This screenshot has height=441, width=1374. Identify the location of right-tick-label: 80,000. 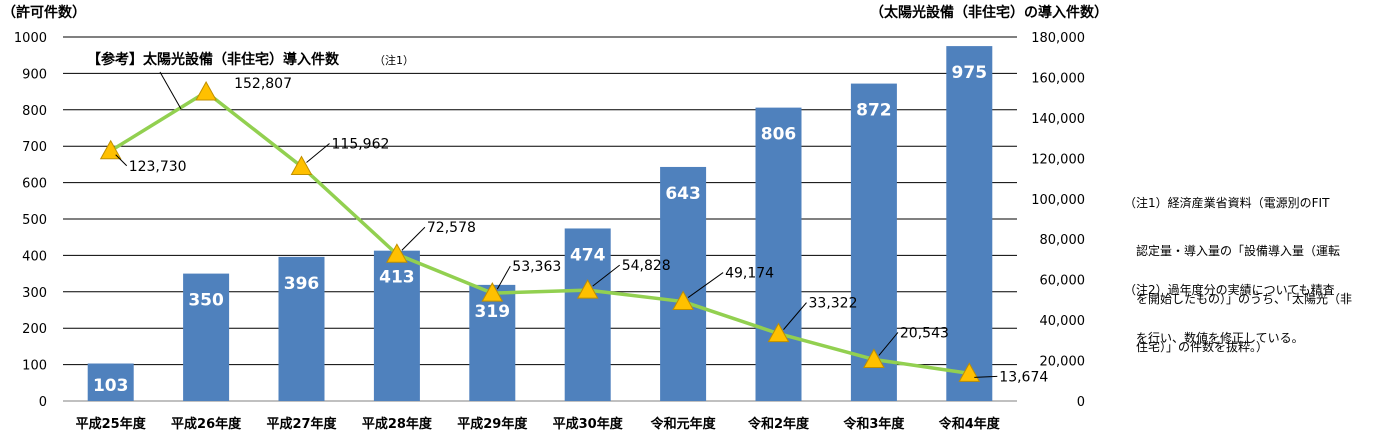
(1063, 240).